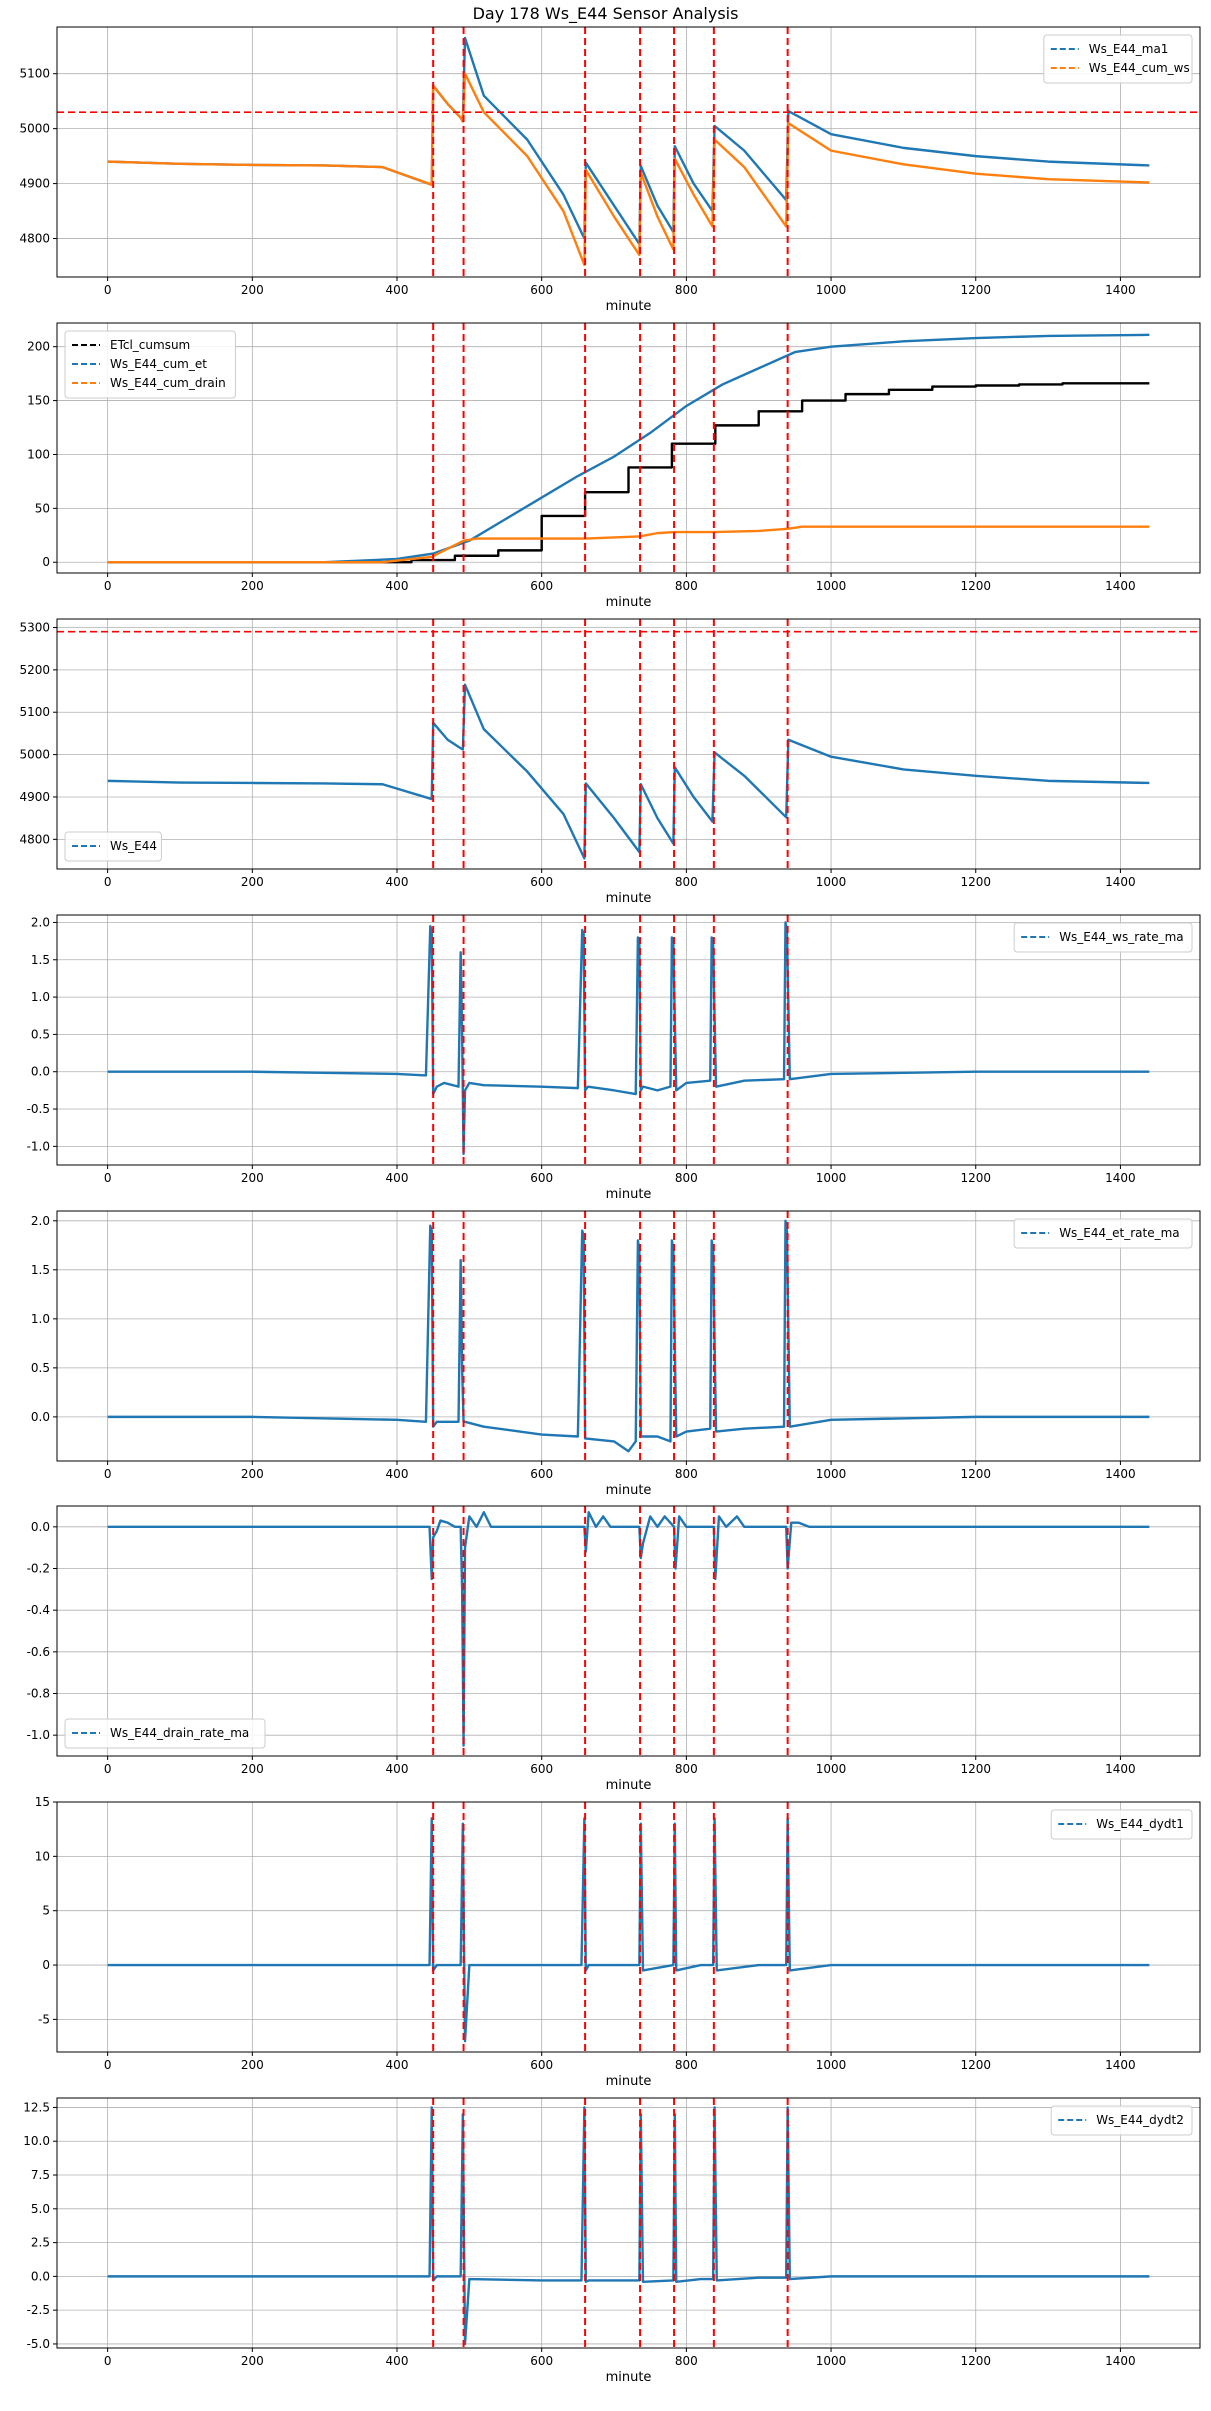 The height and width of the screenshot is (2411, 1211). What do you see at coordinates (40, 1368) in the screenshot?
I see `y-tick-label: 0.5` at bounding box center [40, 1368].